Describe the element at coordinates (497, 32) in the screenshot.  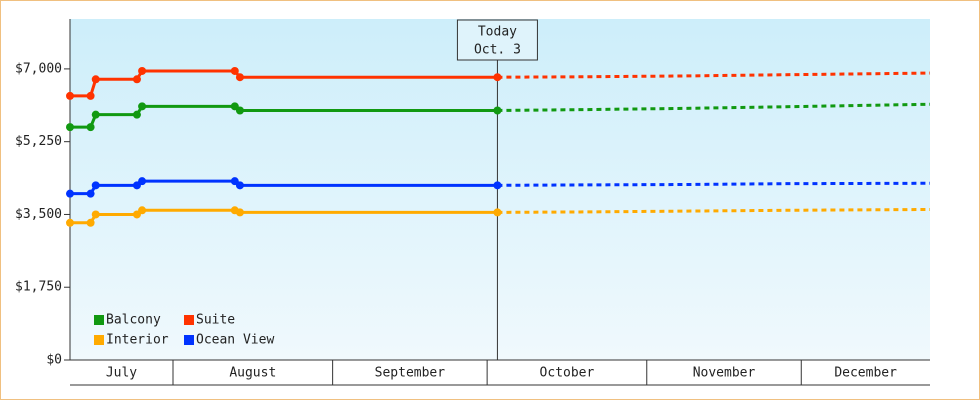
I see `today-label: Today` at that location.